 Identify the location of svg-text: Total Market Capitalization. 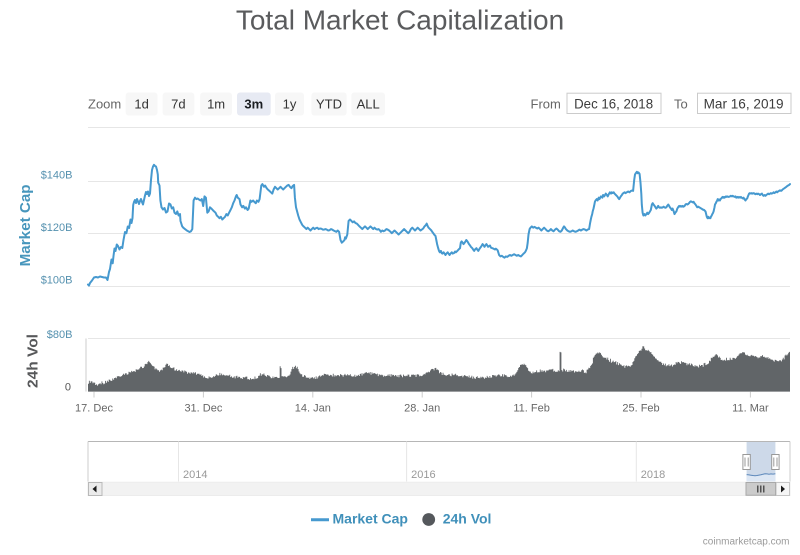
(400, 20).